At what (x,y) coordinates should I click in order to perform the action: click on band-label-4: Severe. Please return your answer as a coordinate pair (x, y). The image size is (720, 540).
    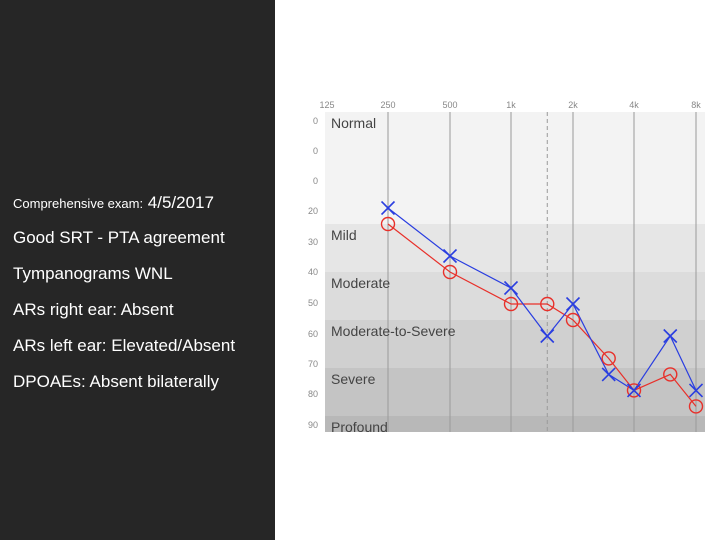
    Looking at the image, I should click on (353, 379).